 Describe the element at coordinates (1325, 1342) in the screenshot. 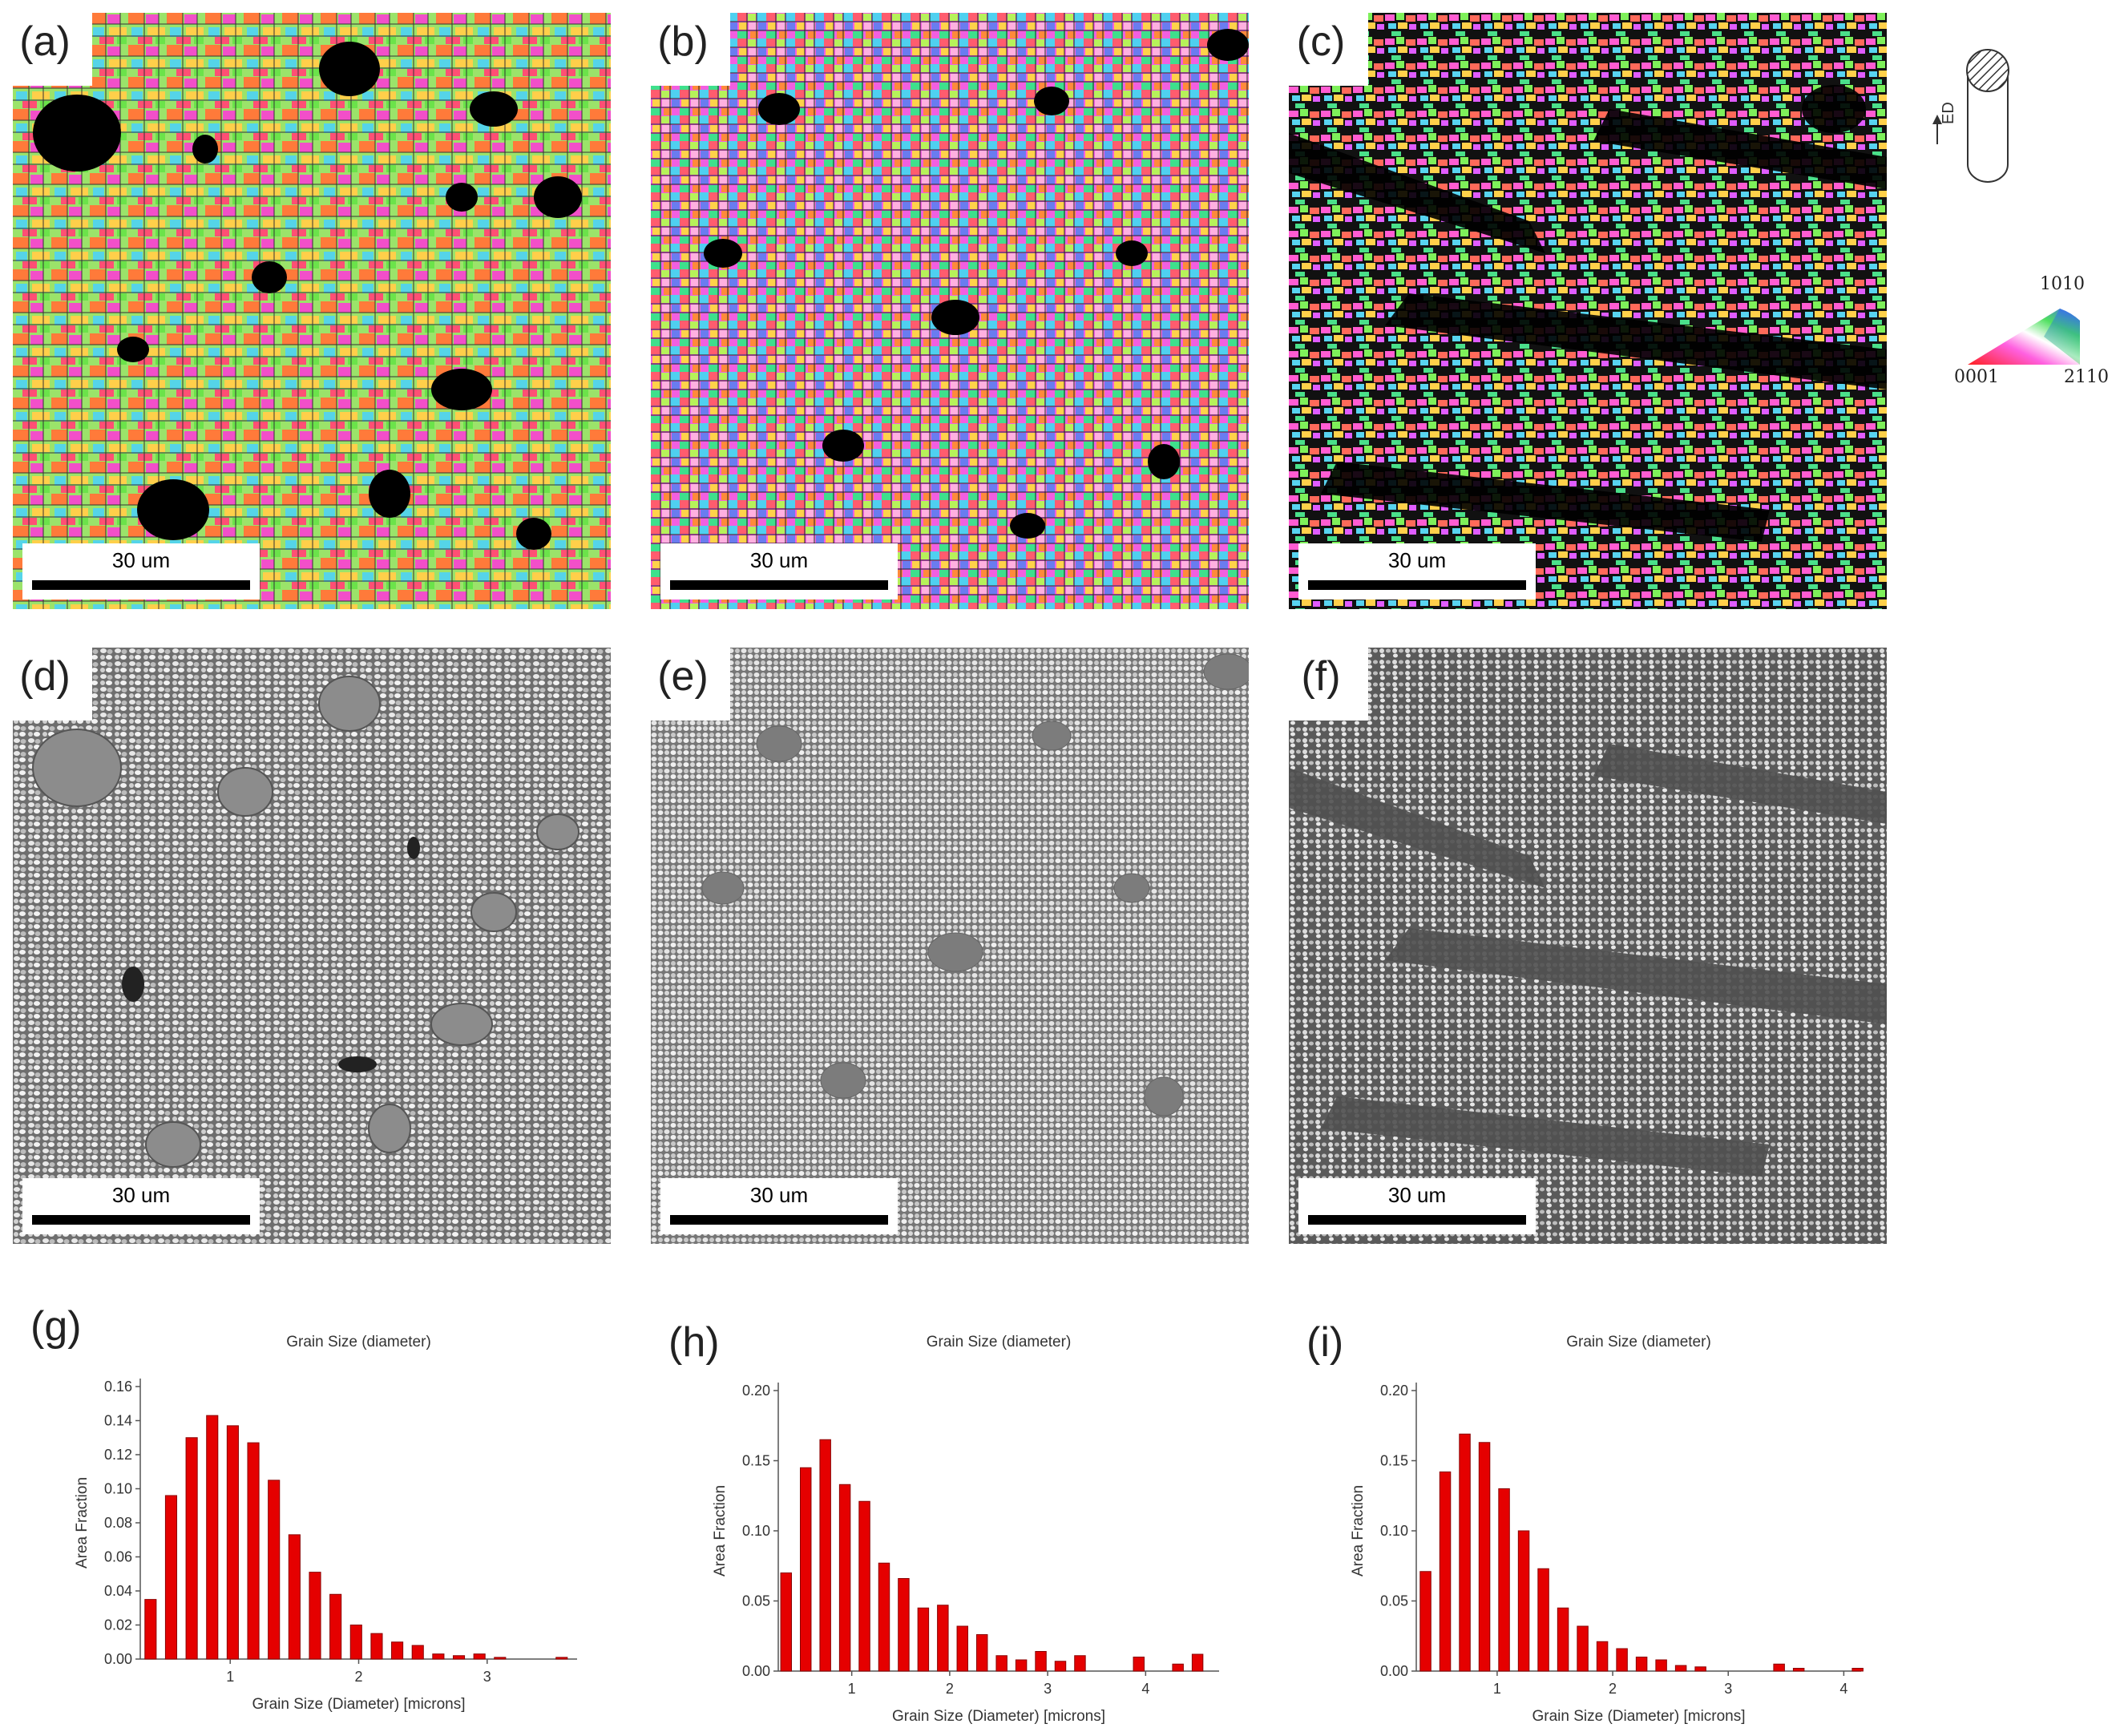

I see `panel-label-i: (i)` at that location.